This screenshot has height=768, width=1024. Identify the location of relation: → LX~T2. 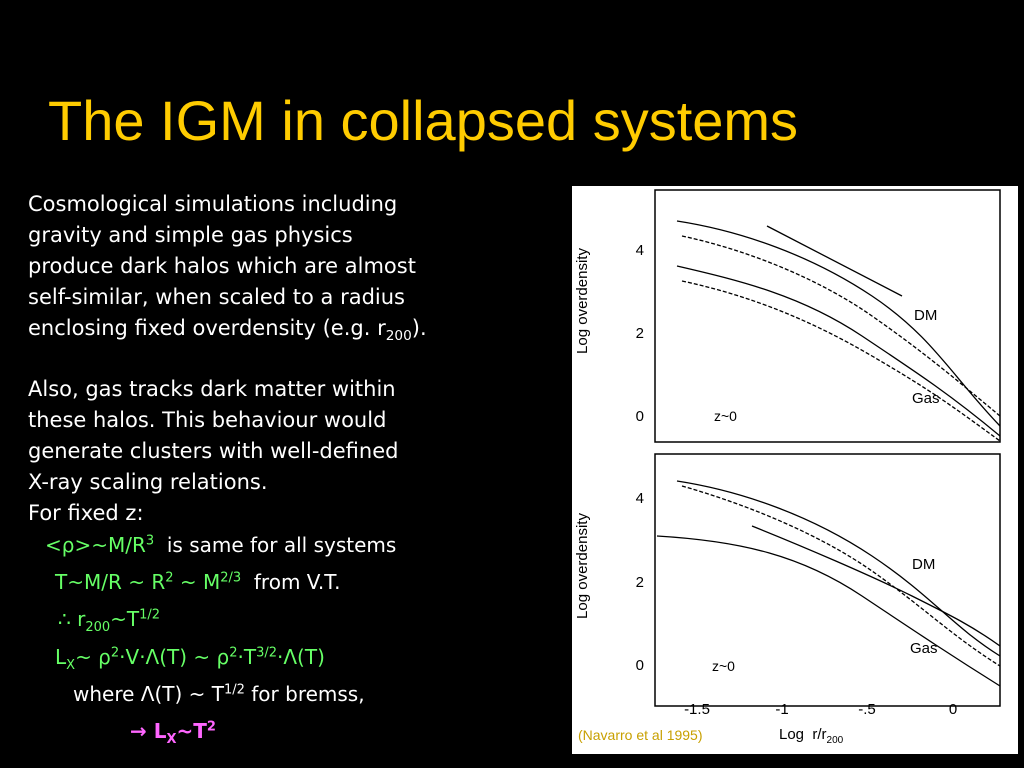
(173, 733).